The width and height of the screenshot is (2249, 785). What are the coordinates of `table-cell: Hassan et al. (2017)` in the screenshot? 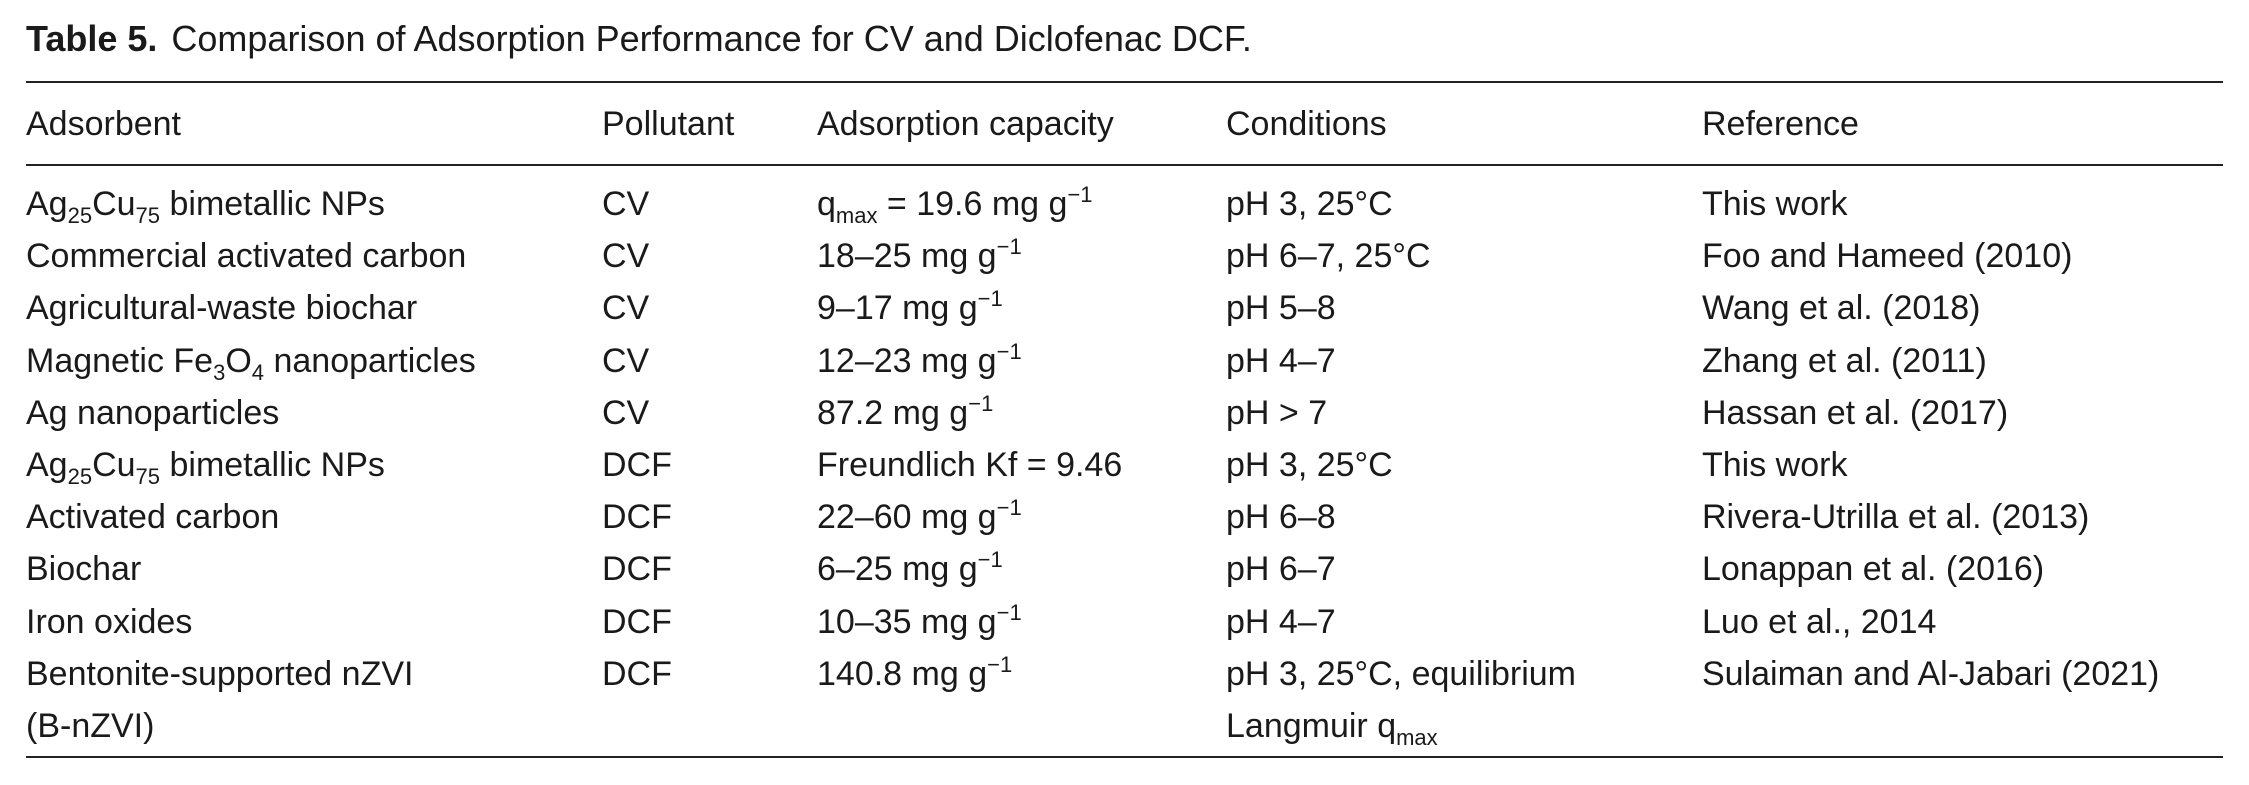 It's located at (1855, 413).